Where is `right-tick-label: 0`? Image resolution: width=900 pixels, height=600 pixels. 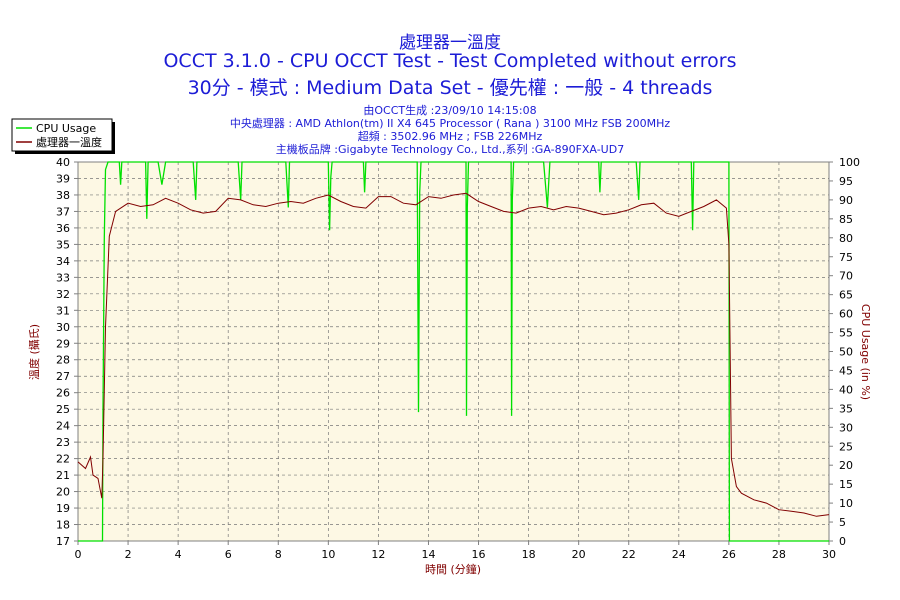 right-tick-label: 0 is located at coordinates (842, 541).